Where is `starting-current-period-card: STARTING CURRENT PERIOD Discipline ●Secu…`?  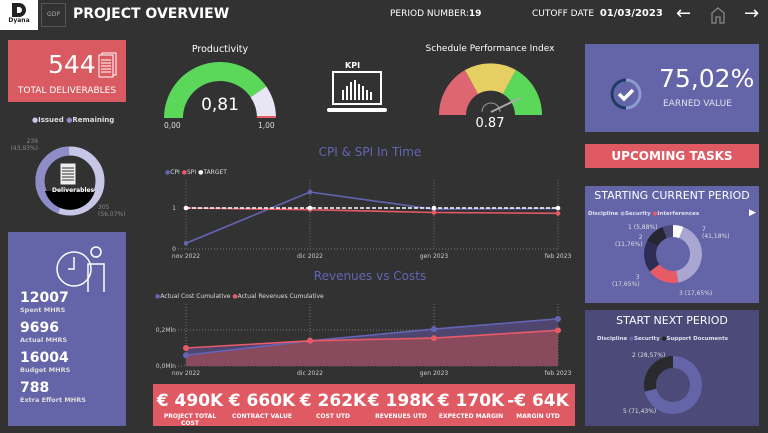 starting-current-period-card: STARTING CURRENT PERIOD Discipline ●Secu… is located at coordinates (672, 244).